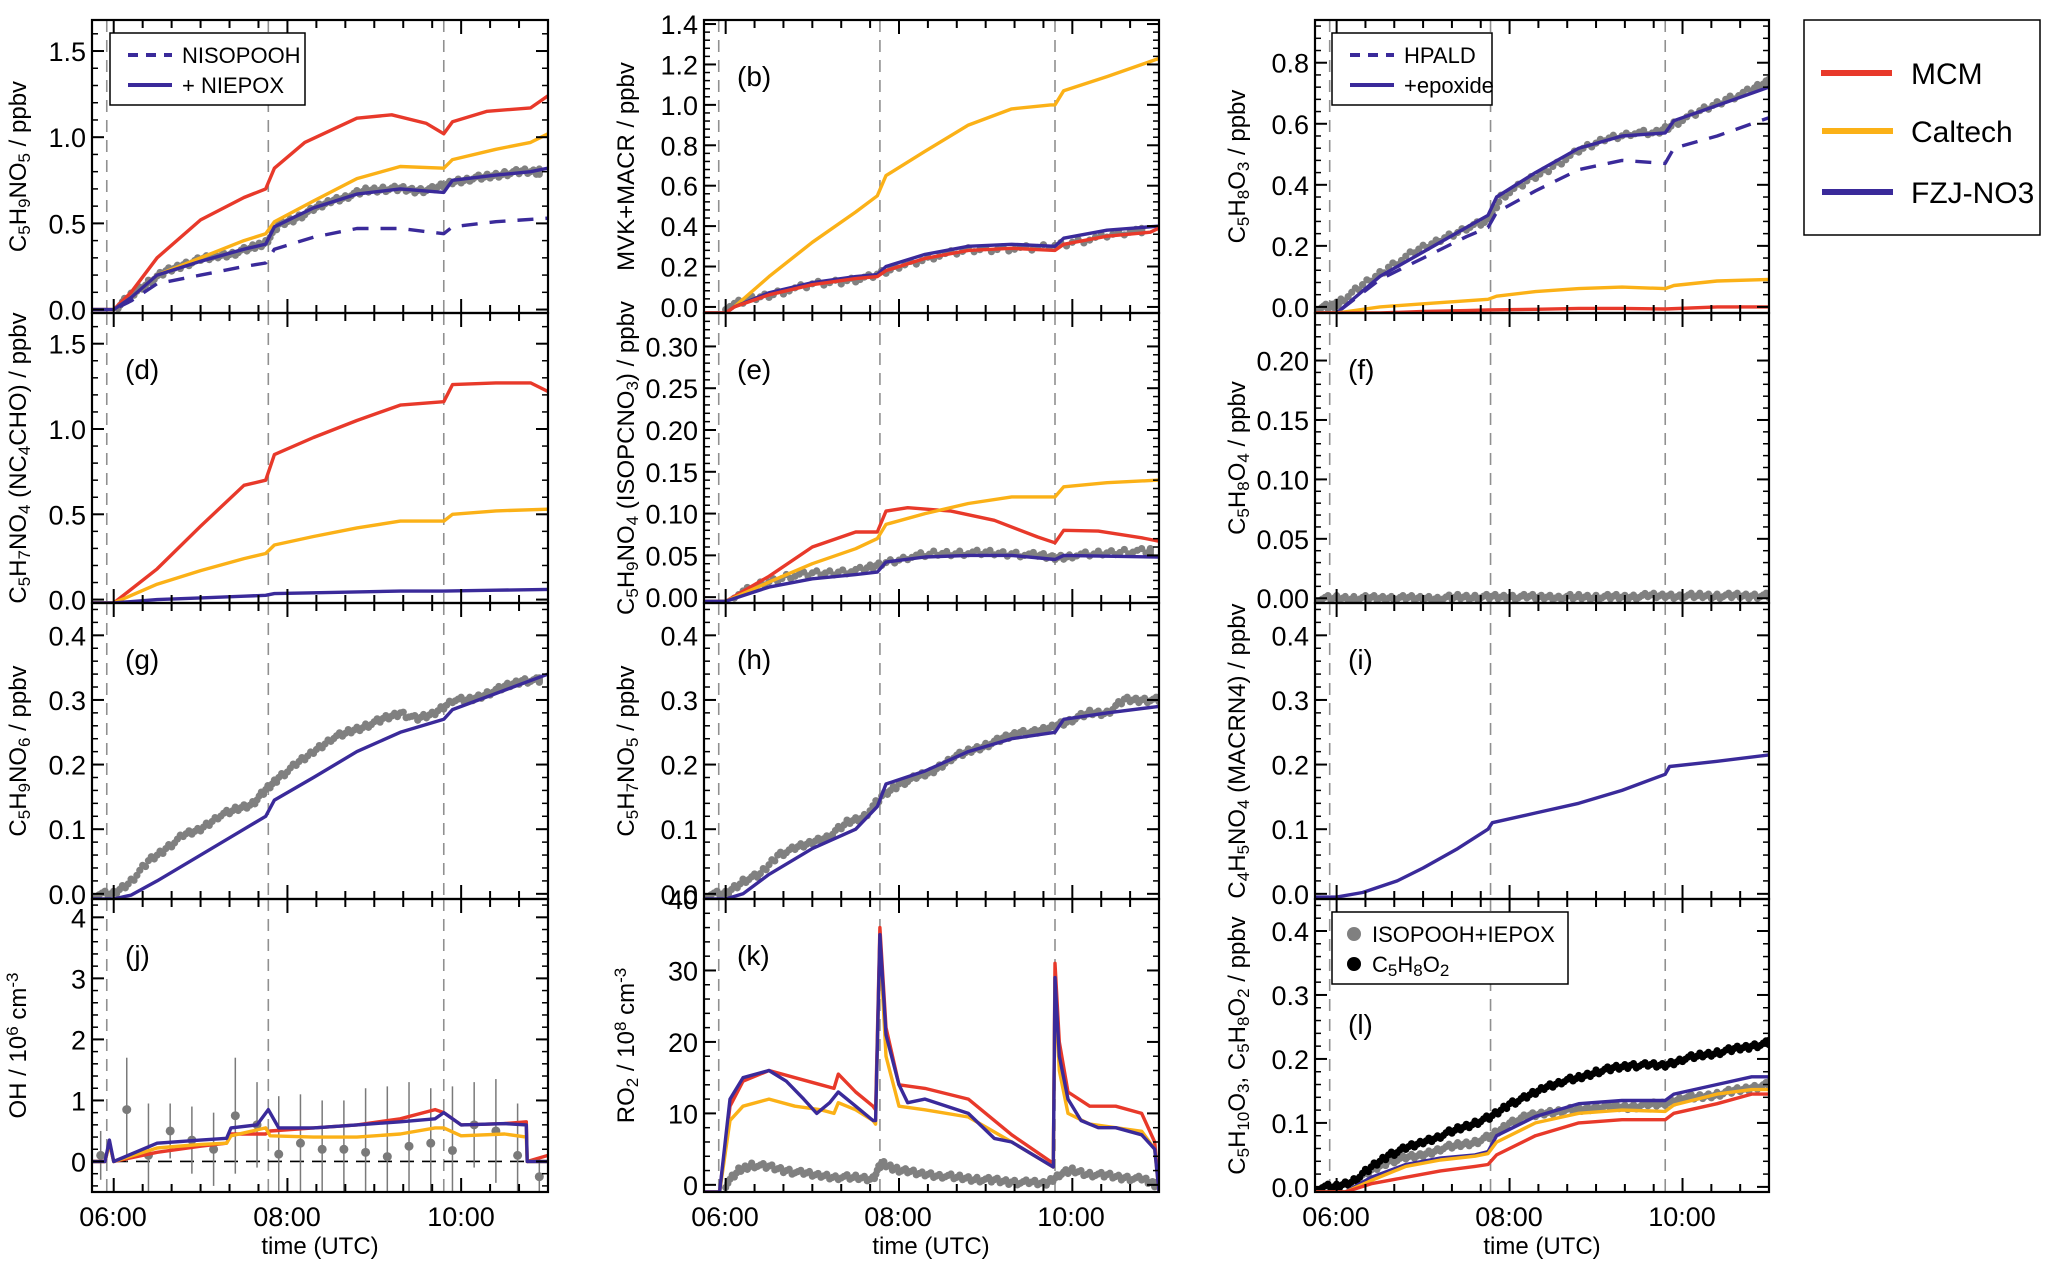 The image size is (2067, 1270). Describe the element at coordinates (19, 750) in the screenshot. I see `y-axis-title-g: C5H9NO6 / ppbv` at that location.